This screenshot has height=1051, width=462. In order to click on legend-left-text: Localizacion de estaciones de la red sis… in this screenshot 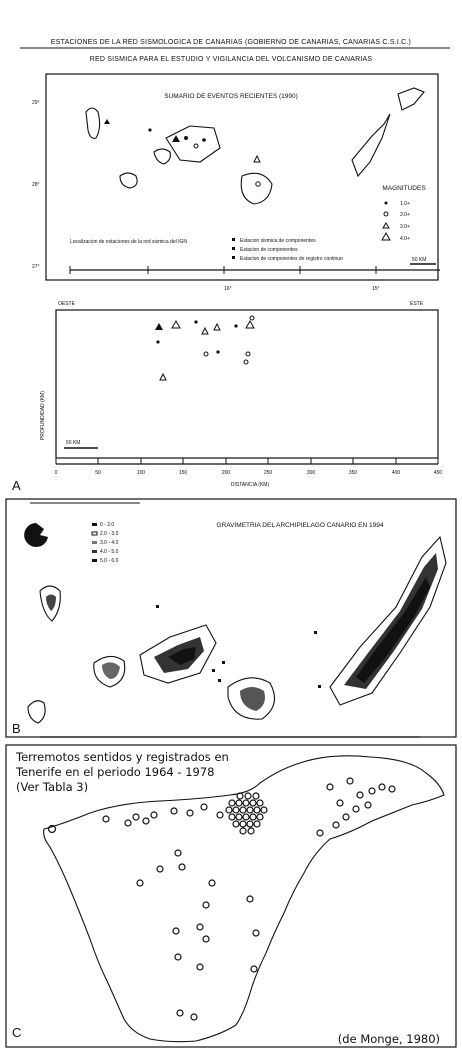, I will do `click(128, 242)`.